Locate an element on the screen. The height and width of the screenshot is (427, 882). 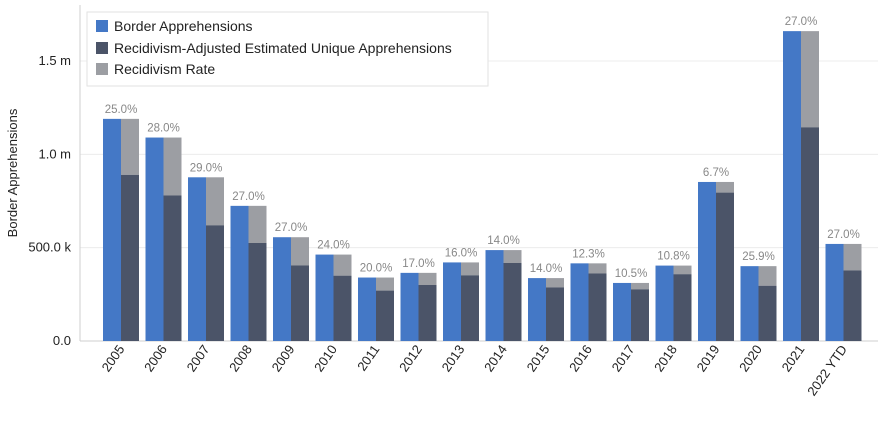
x-tick-label: 2011 is located at coordinates (368, 358).